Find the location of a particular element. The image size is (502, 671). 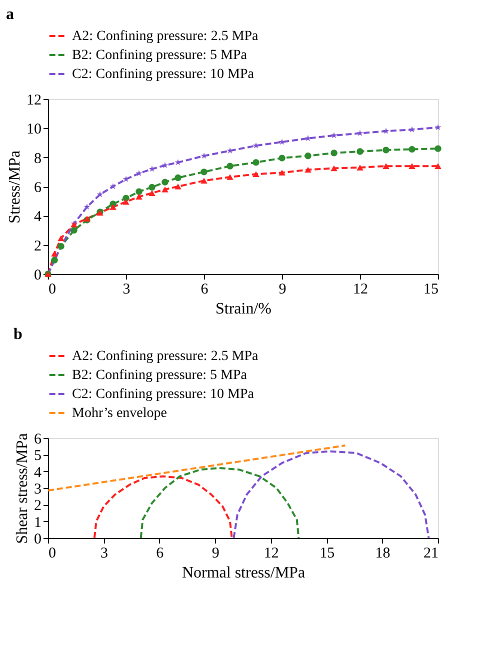

y-tick-label: 8 is located at coordinates (38, 158).